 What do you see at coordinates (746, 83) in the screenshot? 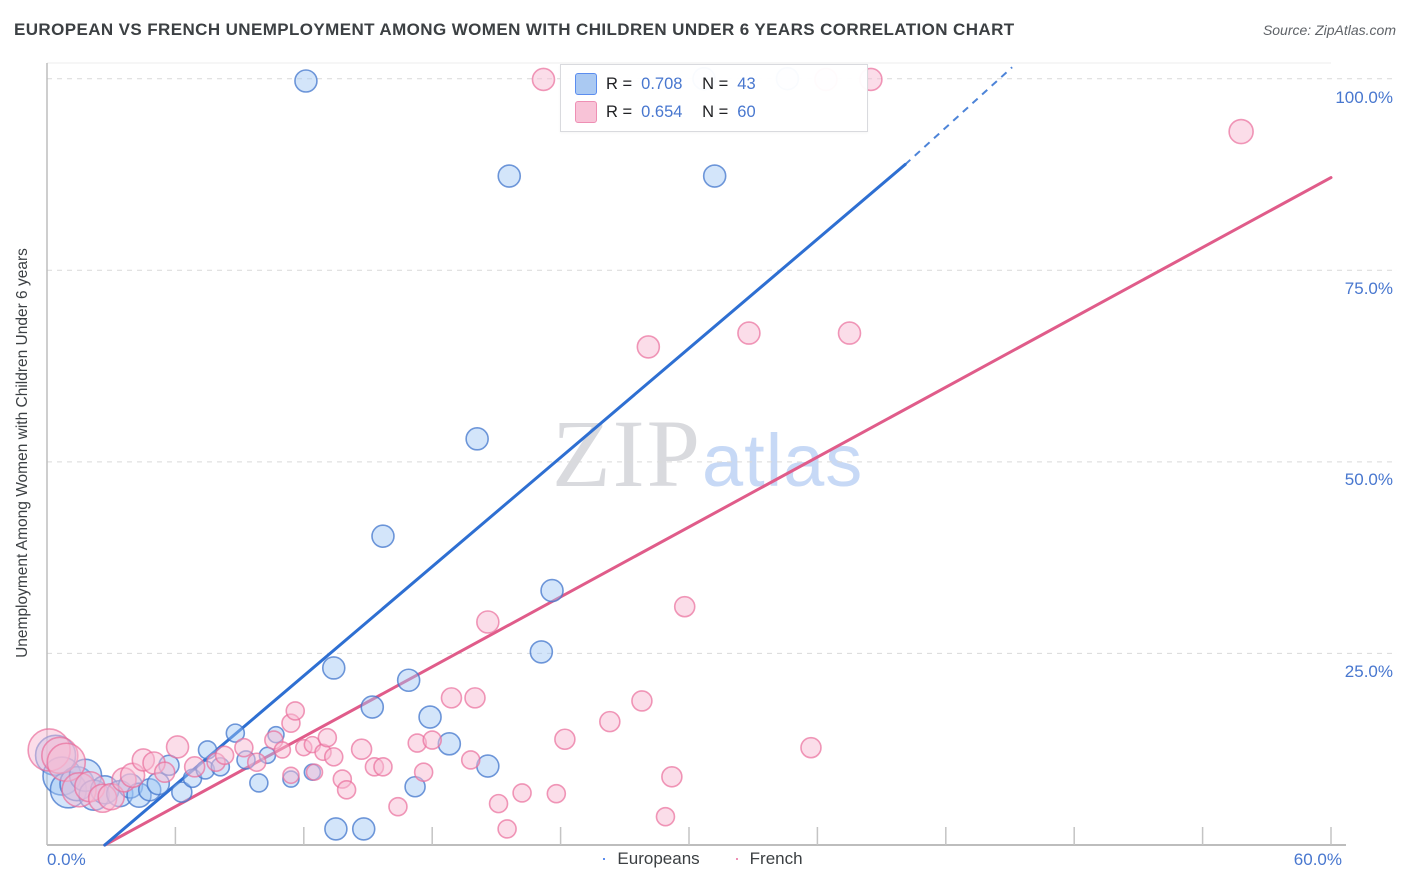
I see `n-value-europeans: 43` at bounding box center [746, 83].